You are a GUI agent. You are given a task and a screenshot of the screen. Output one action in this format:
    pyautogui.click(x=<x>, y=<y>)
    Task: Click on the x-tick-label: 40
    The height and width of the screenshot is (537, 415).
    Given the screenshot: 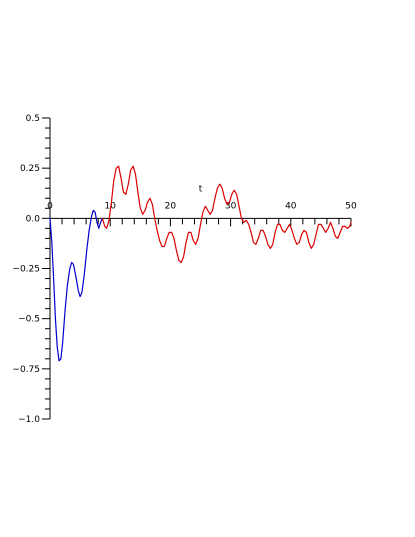 What is the action you would take?
    pyautogui.click(x=291, y=206)
    